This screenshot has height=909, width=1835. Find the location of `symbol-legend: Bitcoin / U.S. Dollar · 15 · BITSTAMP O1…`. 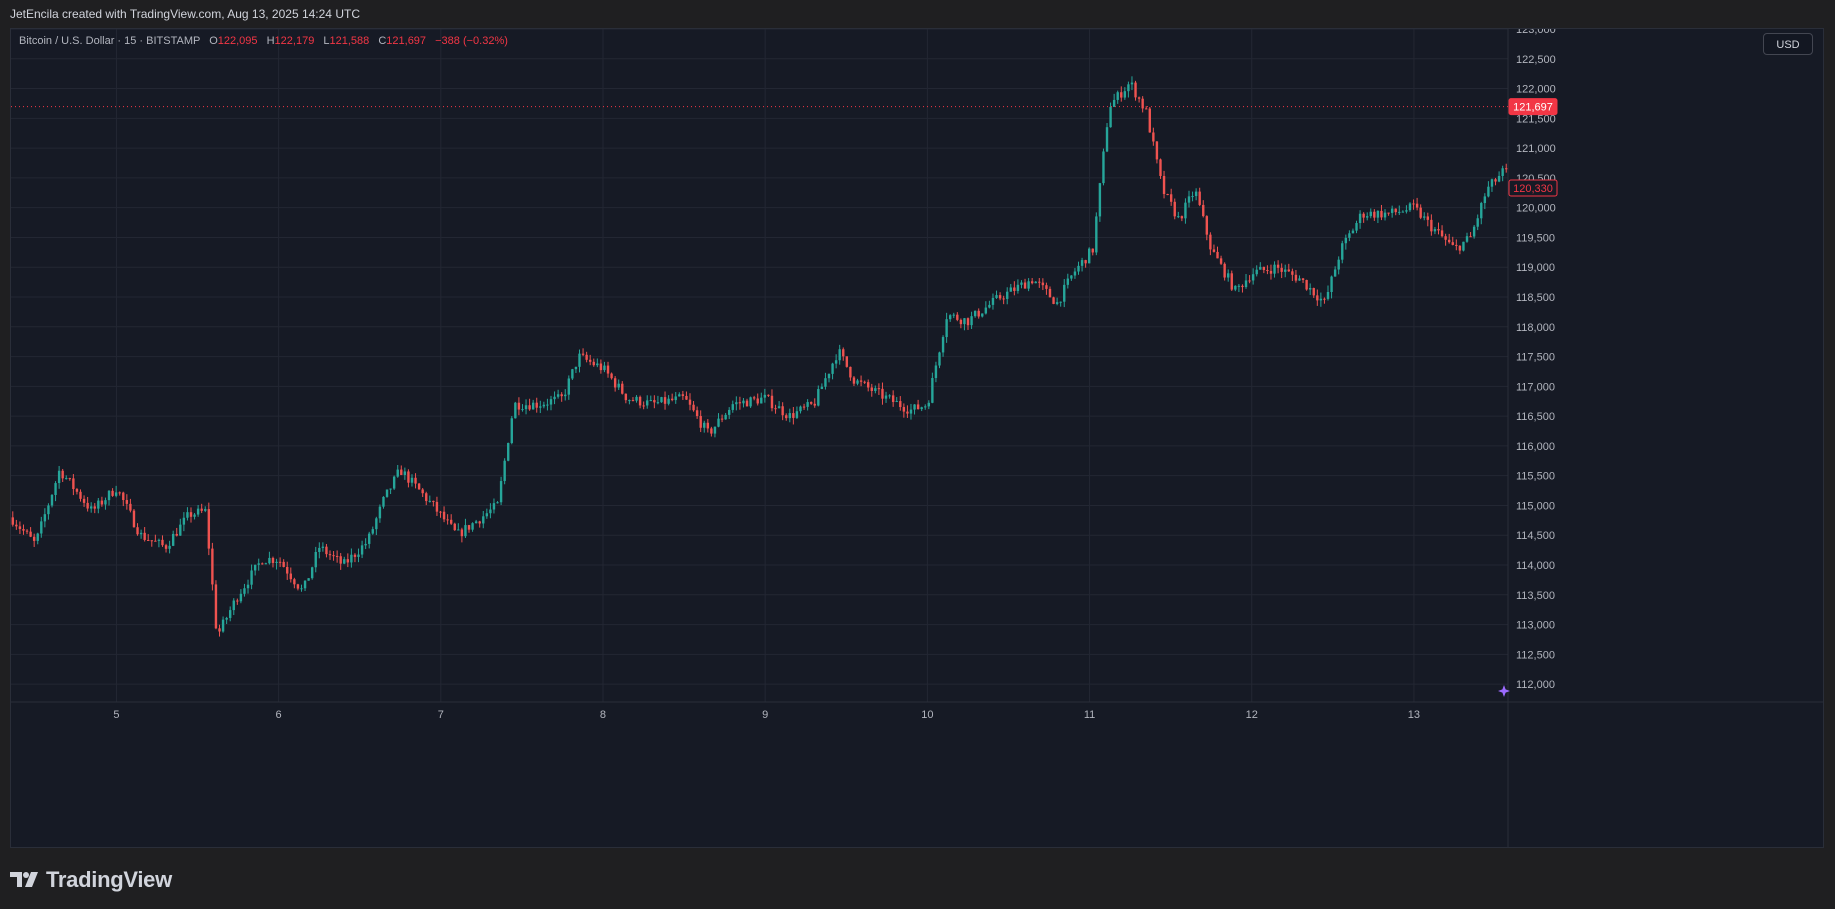

symbol-legend: Bitcoin / U.S. Dollar · 15 · BITSTAMP O1… is located at coordinates (263, 41).